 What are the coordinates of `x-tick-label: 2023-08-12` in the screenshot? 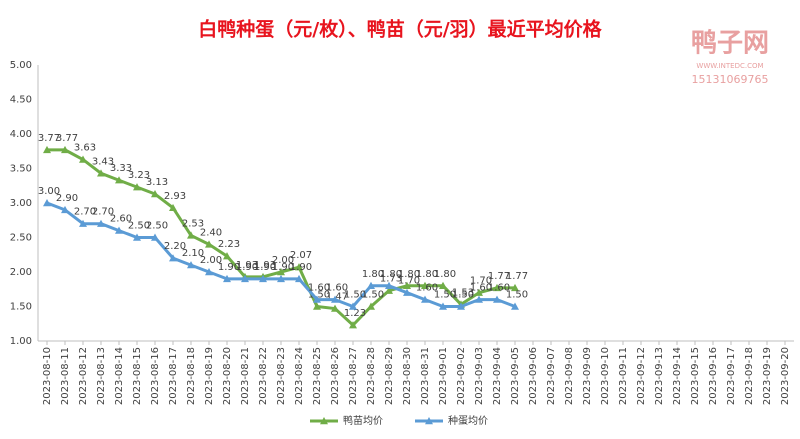 It's located at (83, 376).